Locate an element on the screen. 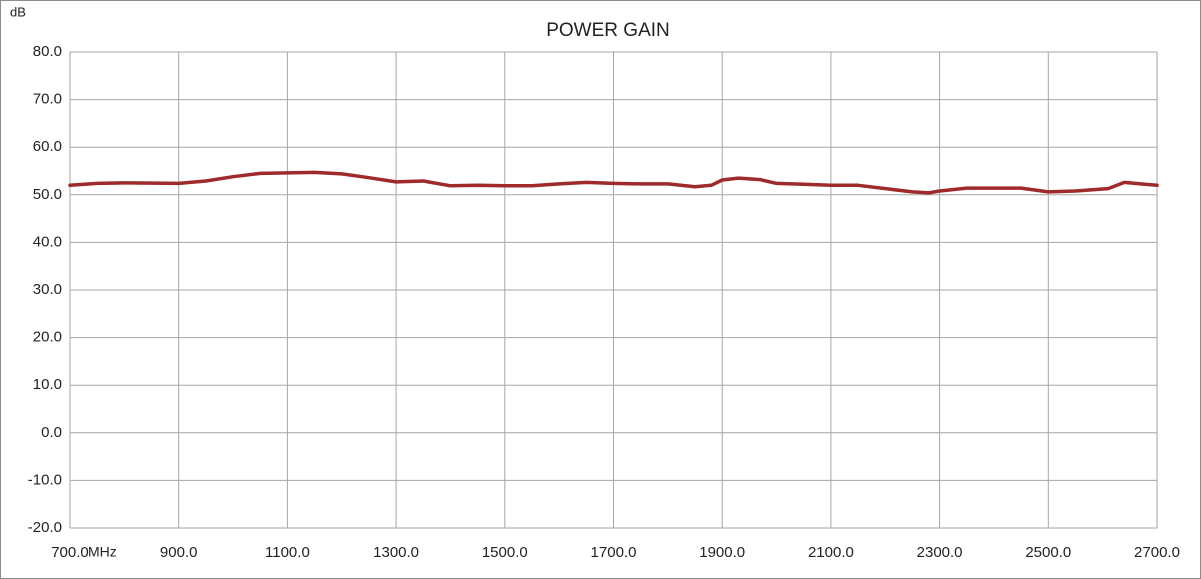  x-tick-label: 2700.0 is located at coordinates (1157, 552).